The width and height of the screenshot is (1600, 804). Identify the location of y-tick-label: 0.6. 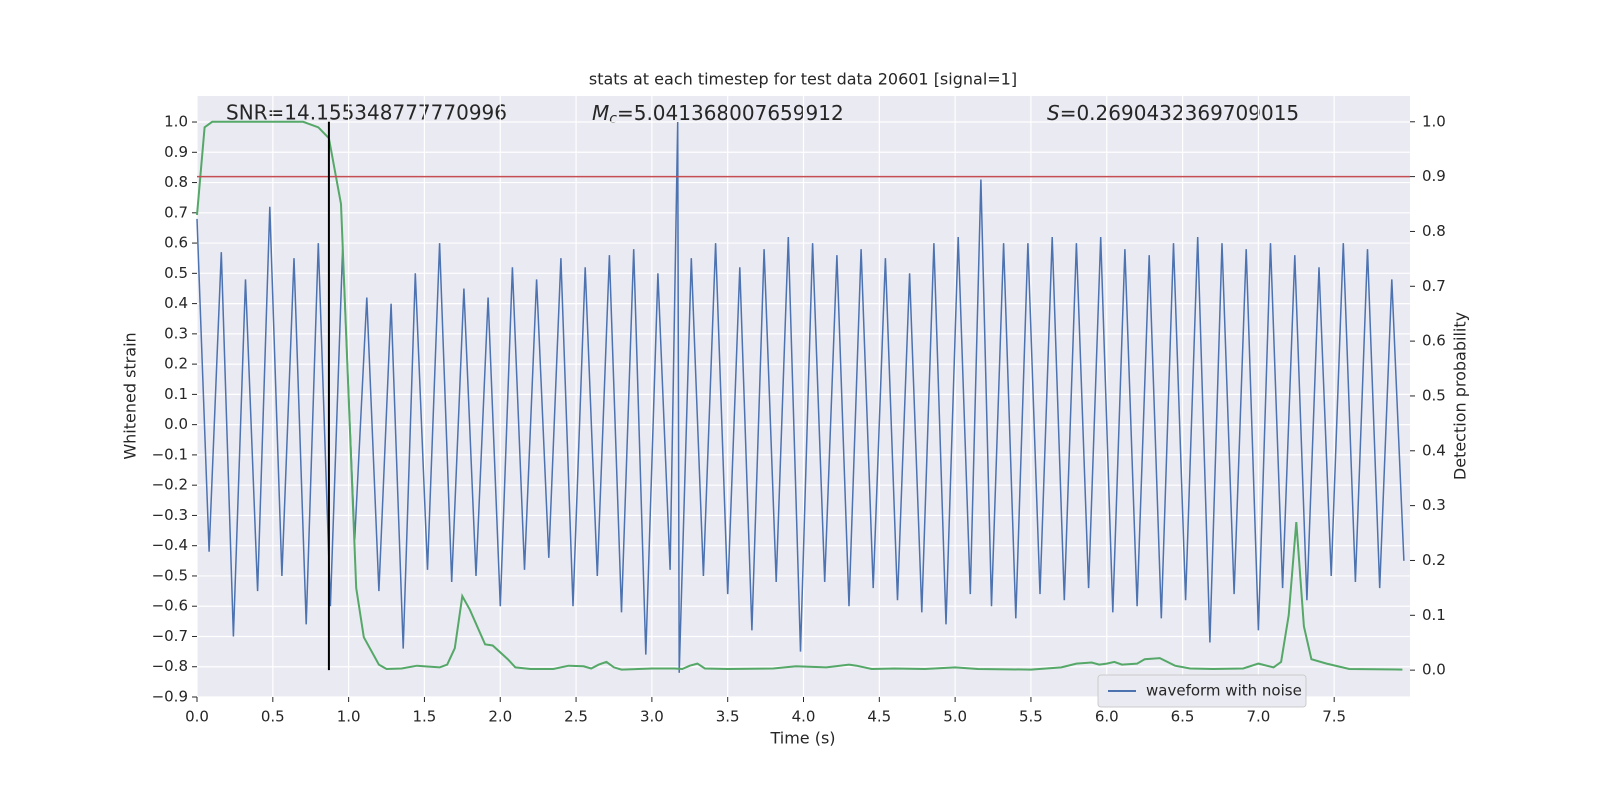
(176, 243).